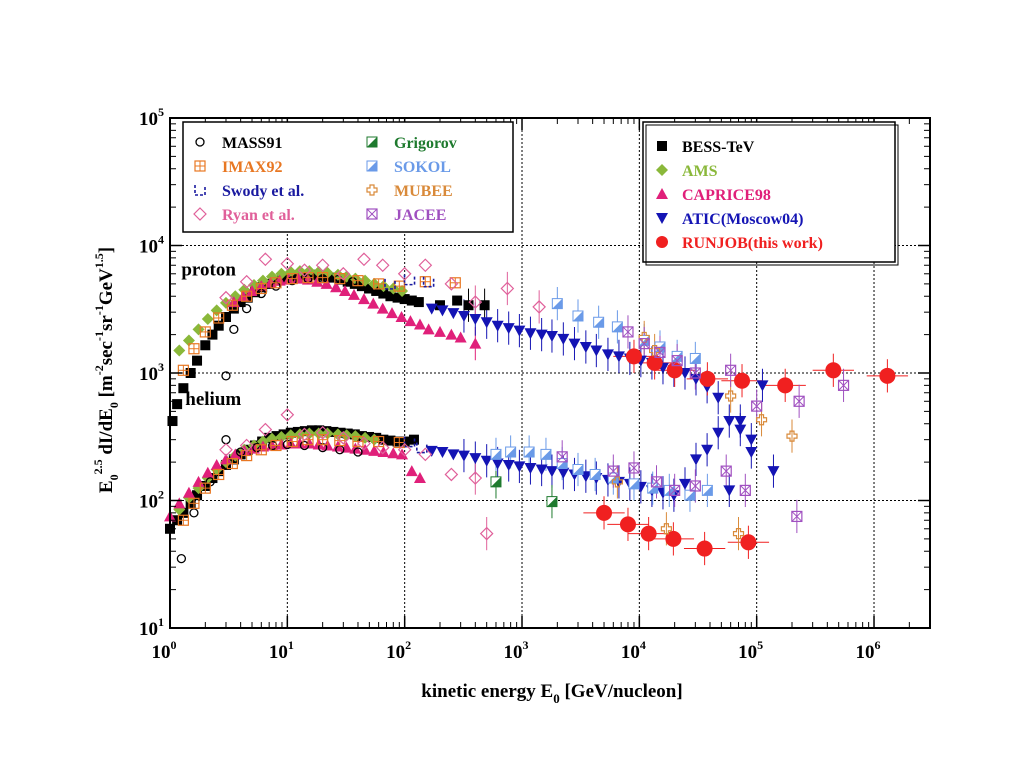  I want to click on x-tick-label: 101, so click(281, 650).